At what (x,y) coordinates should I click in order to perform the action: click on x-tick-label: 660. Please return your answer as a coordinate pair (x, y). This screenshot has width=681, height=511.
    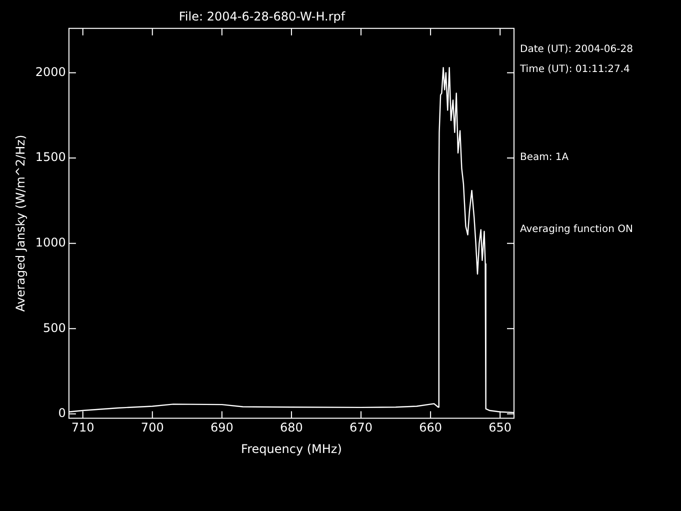
    Looking at the image, I should click on (430, 427).